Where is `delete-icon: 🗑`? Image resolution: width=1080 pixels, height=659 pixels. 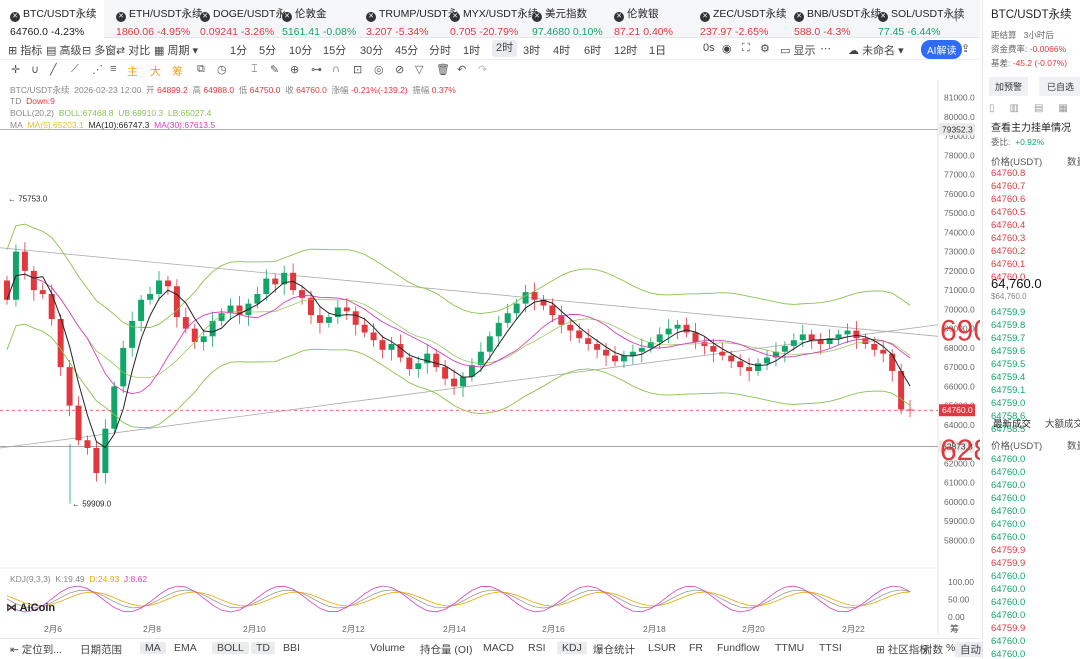 delete-icon: 🗑 is located at coordinates (443, 70).